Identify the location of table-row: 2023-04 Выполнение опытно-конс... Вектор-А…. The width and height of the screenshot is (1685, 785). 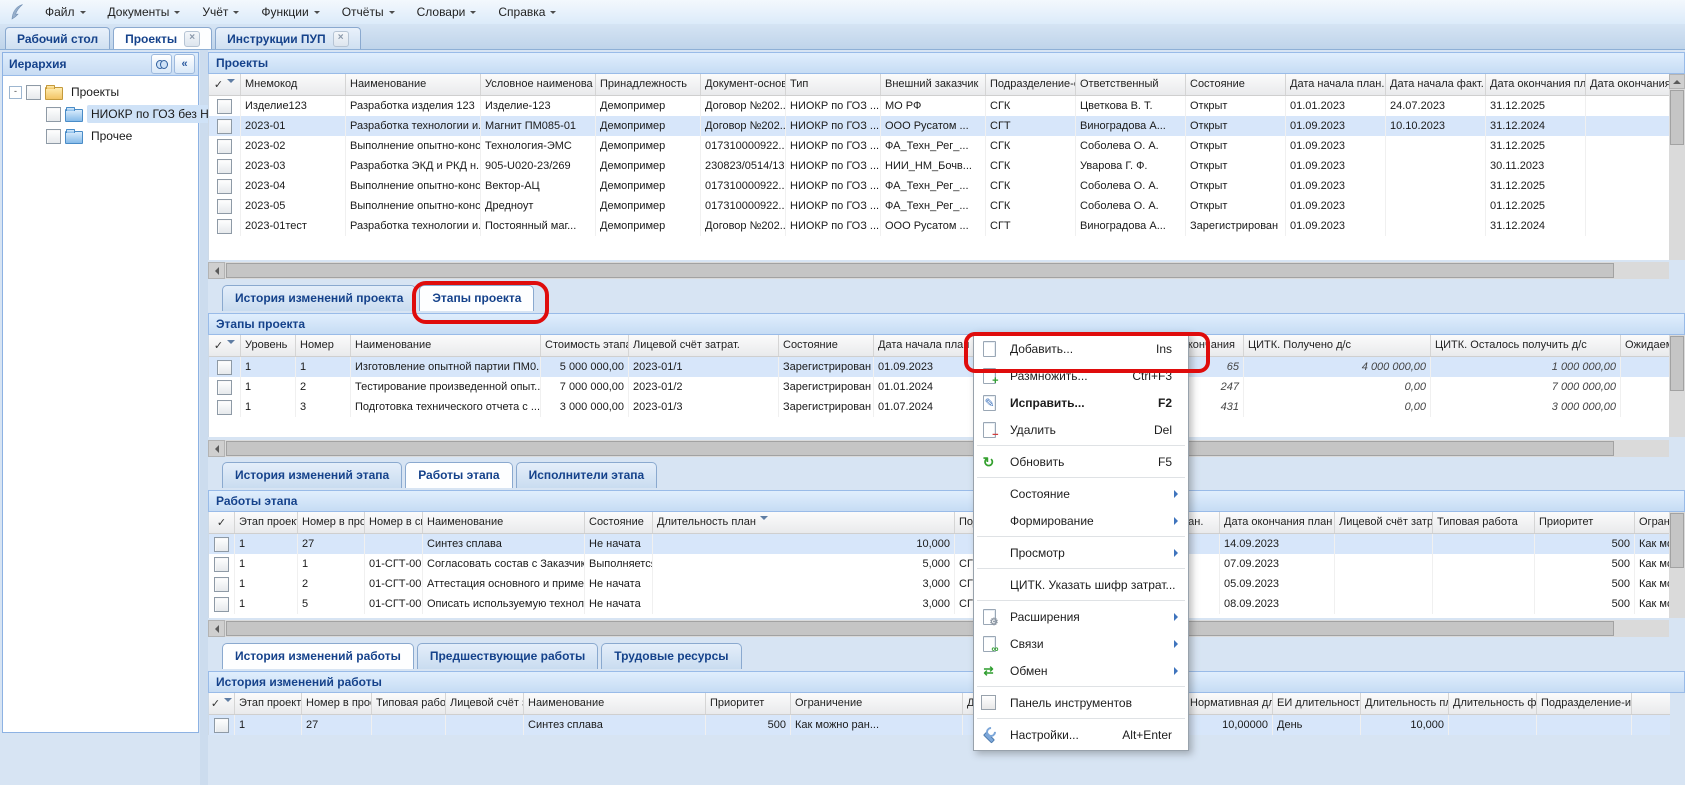
(939, 186).